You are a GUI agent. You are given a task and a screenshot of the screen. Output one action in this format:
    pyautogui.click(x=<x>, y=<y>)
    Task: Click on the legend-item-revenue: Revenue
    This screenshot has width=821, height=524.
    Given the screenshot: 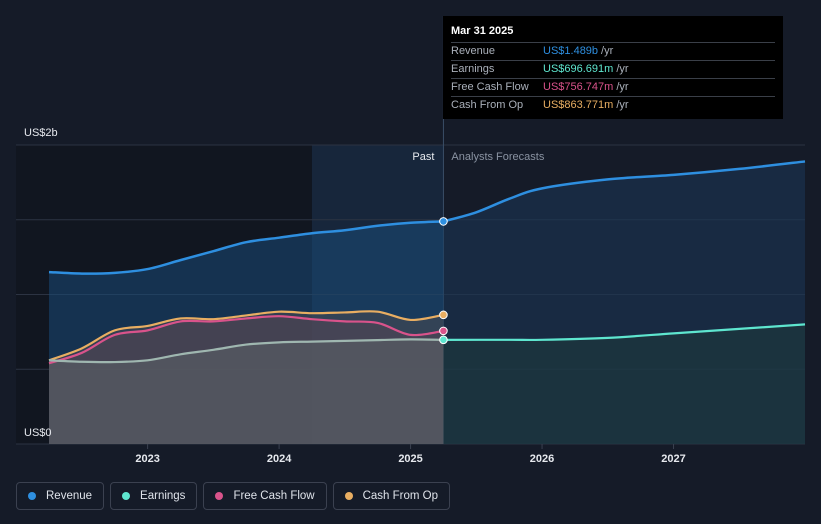 What is the action you would take?
    pyautogui.click(x=60, y=496)
    